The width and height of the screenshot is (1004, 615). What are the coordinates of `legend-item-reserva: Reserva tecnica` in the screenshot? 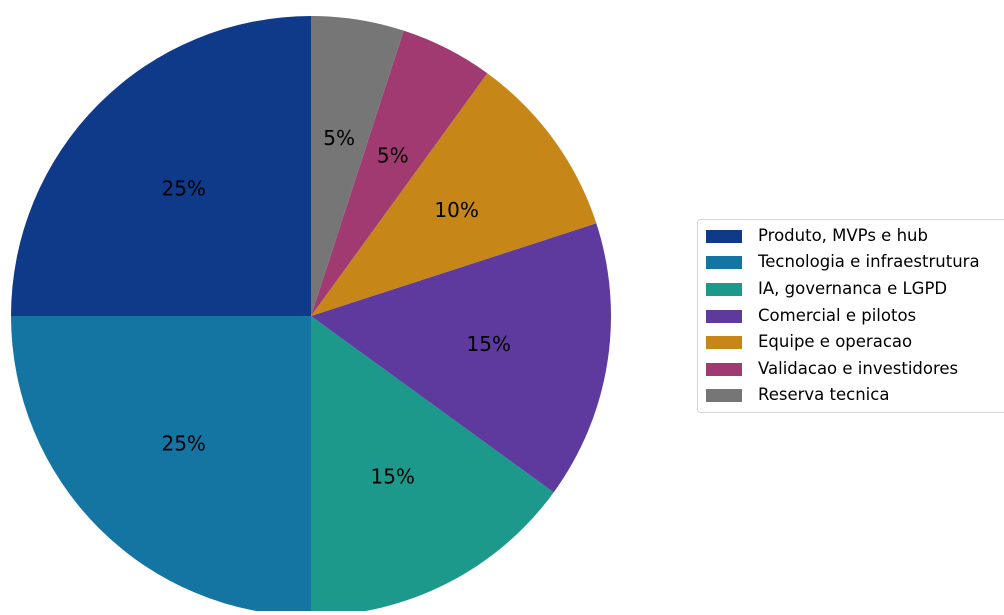 It's located at (797, 395).